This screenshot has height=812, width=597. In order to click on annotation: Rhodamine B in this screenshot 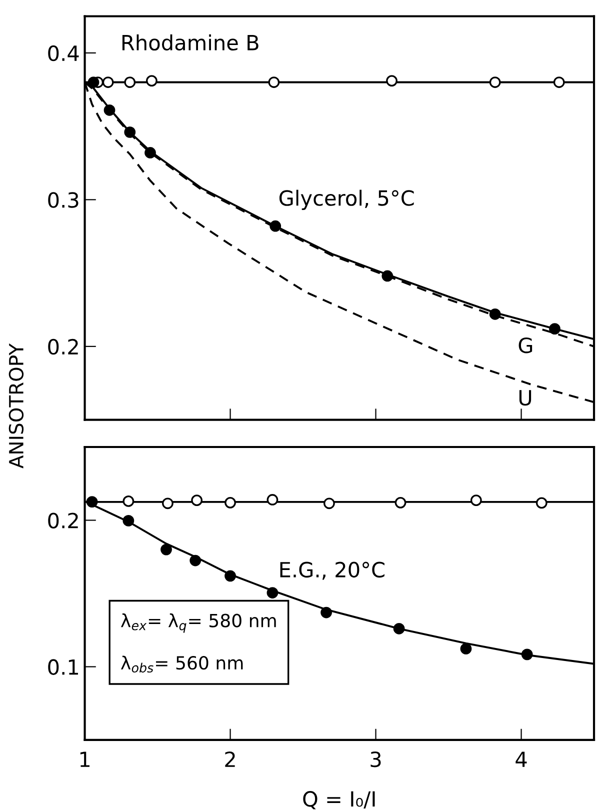, I will do `click(190, 42)`.